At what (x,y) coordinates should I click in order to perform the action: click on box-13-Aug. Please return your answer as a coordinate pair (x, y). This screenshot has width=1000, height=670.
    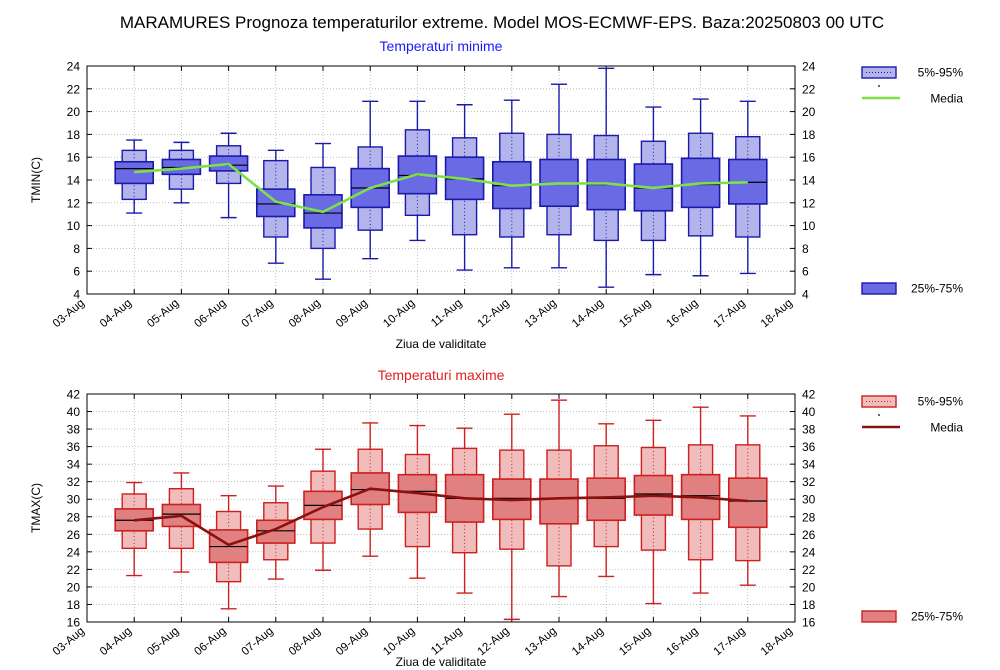
    Looking at the image, I should click on (559, 176).